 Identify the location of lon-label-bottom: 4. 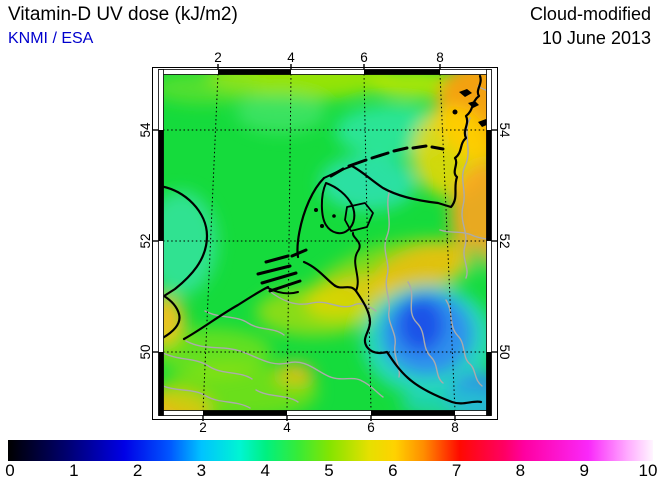
(287, 427).